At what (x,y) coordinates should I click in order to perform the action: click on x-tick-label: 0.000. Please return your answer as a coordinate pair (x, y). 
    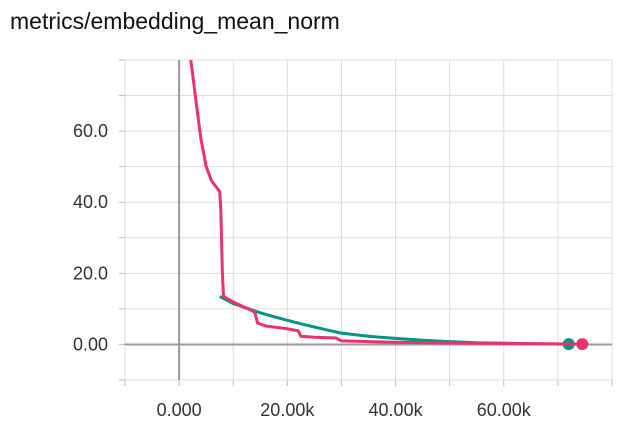
    Looking at the image, I should click on (179, 410).